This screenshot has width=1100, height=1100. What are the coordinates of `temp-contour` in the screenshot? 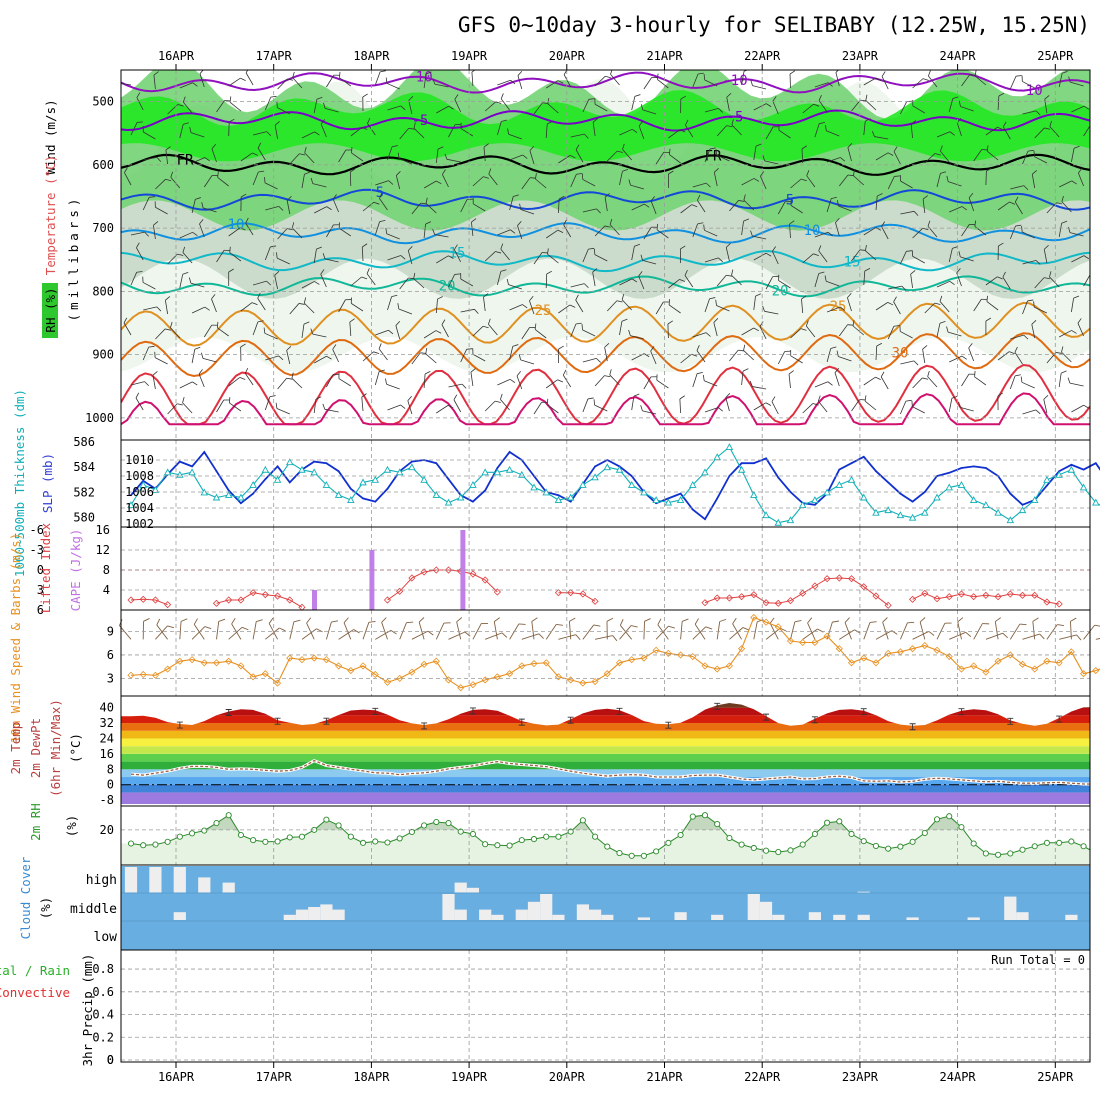 It's located at (605, 120).